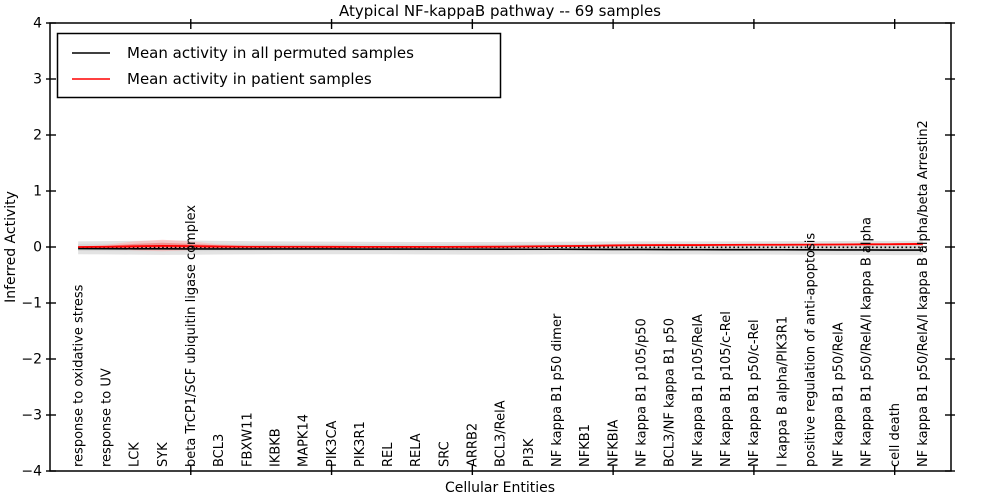 This screenshot has width=1000, height=500. What do you see at coordinates (895, 435) in the screenshot?
I see `x-category-label: cell death` at bounding box center [895, 435].